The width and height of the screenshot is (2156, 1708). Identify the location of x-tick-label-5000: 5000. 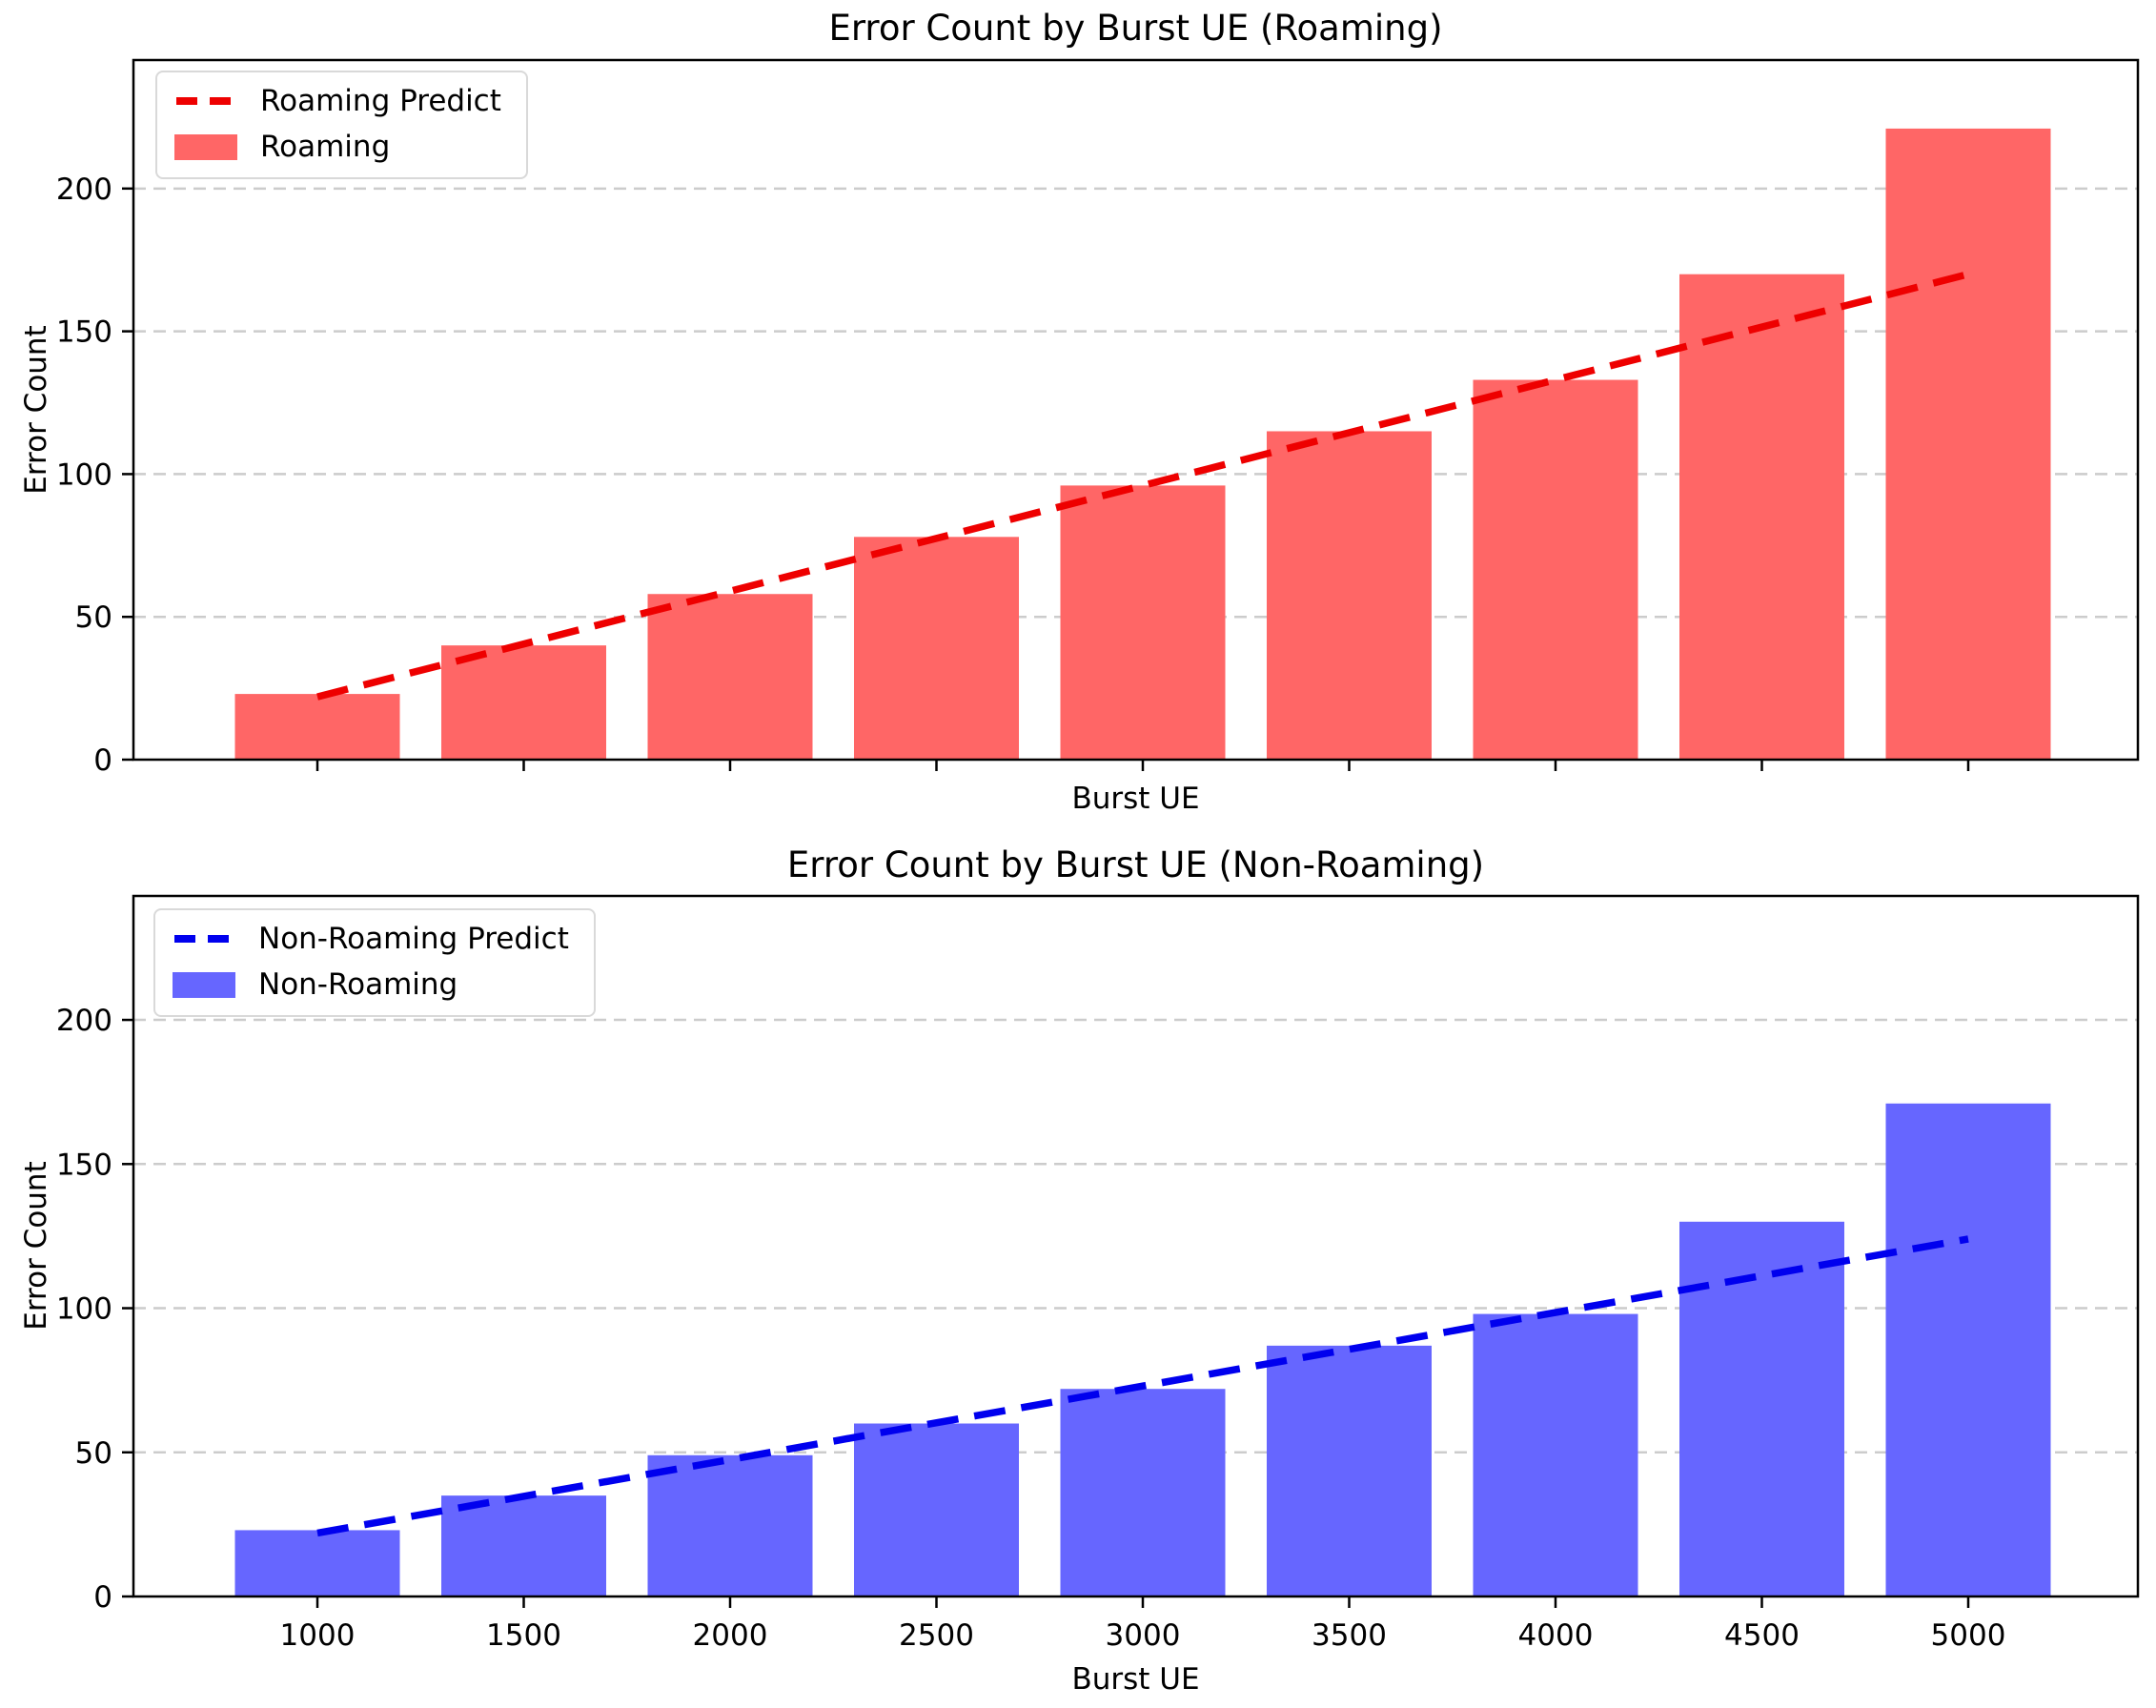
(1969, 1635).